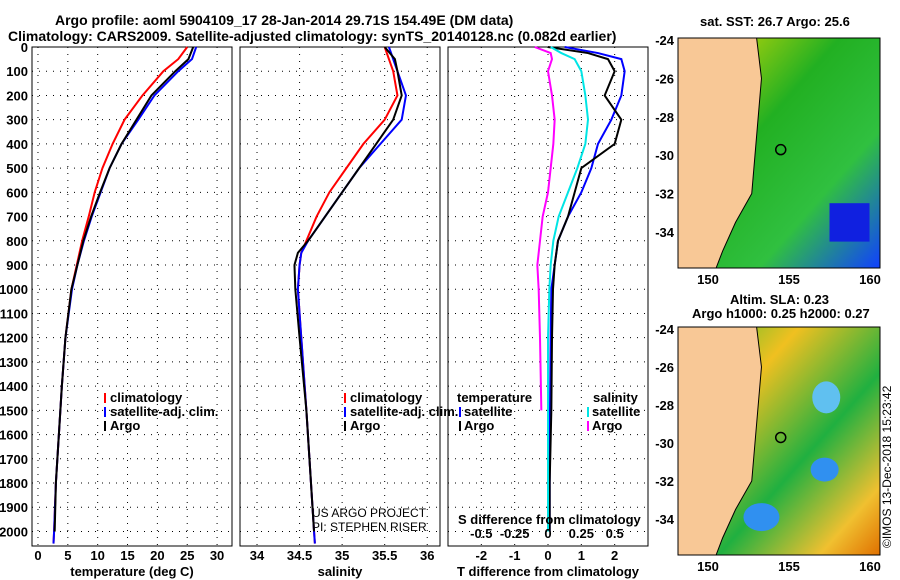  What do you see at coordinates (384, 555) in the screenshot?
I see `x-tick-label: 35.5` at bounding box center [384, 555].